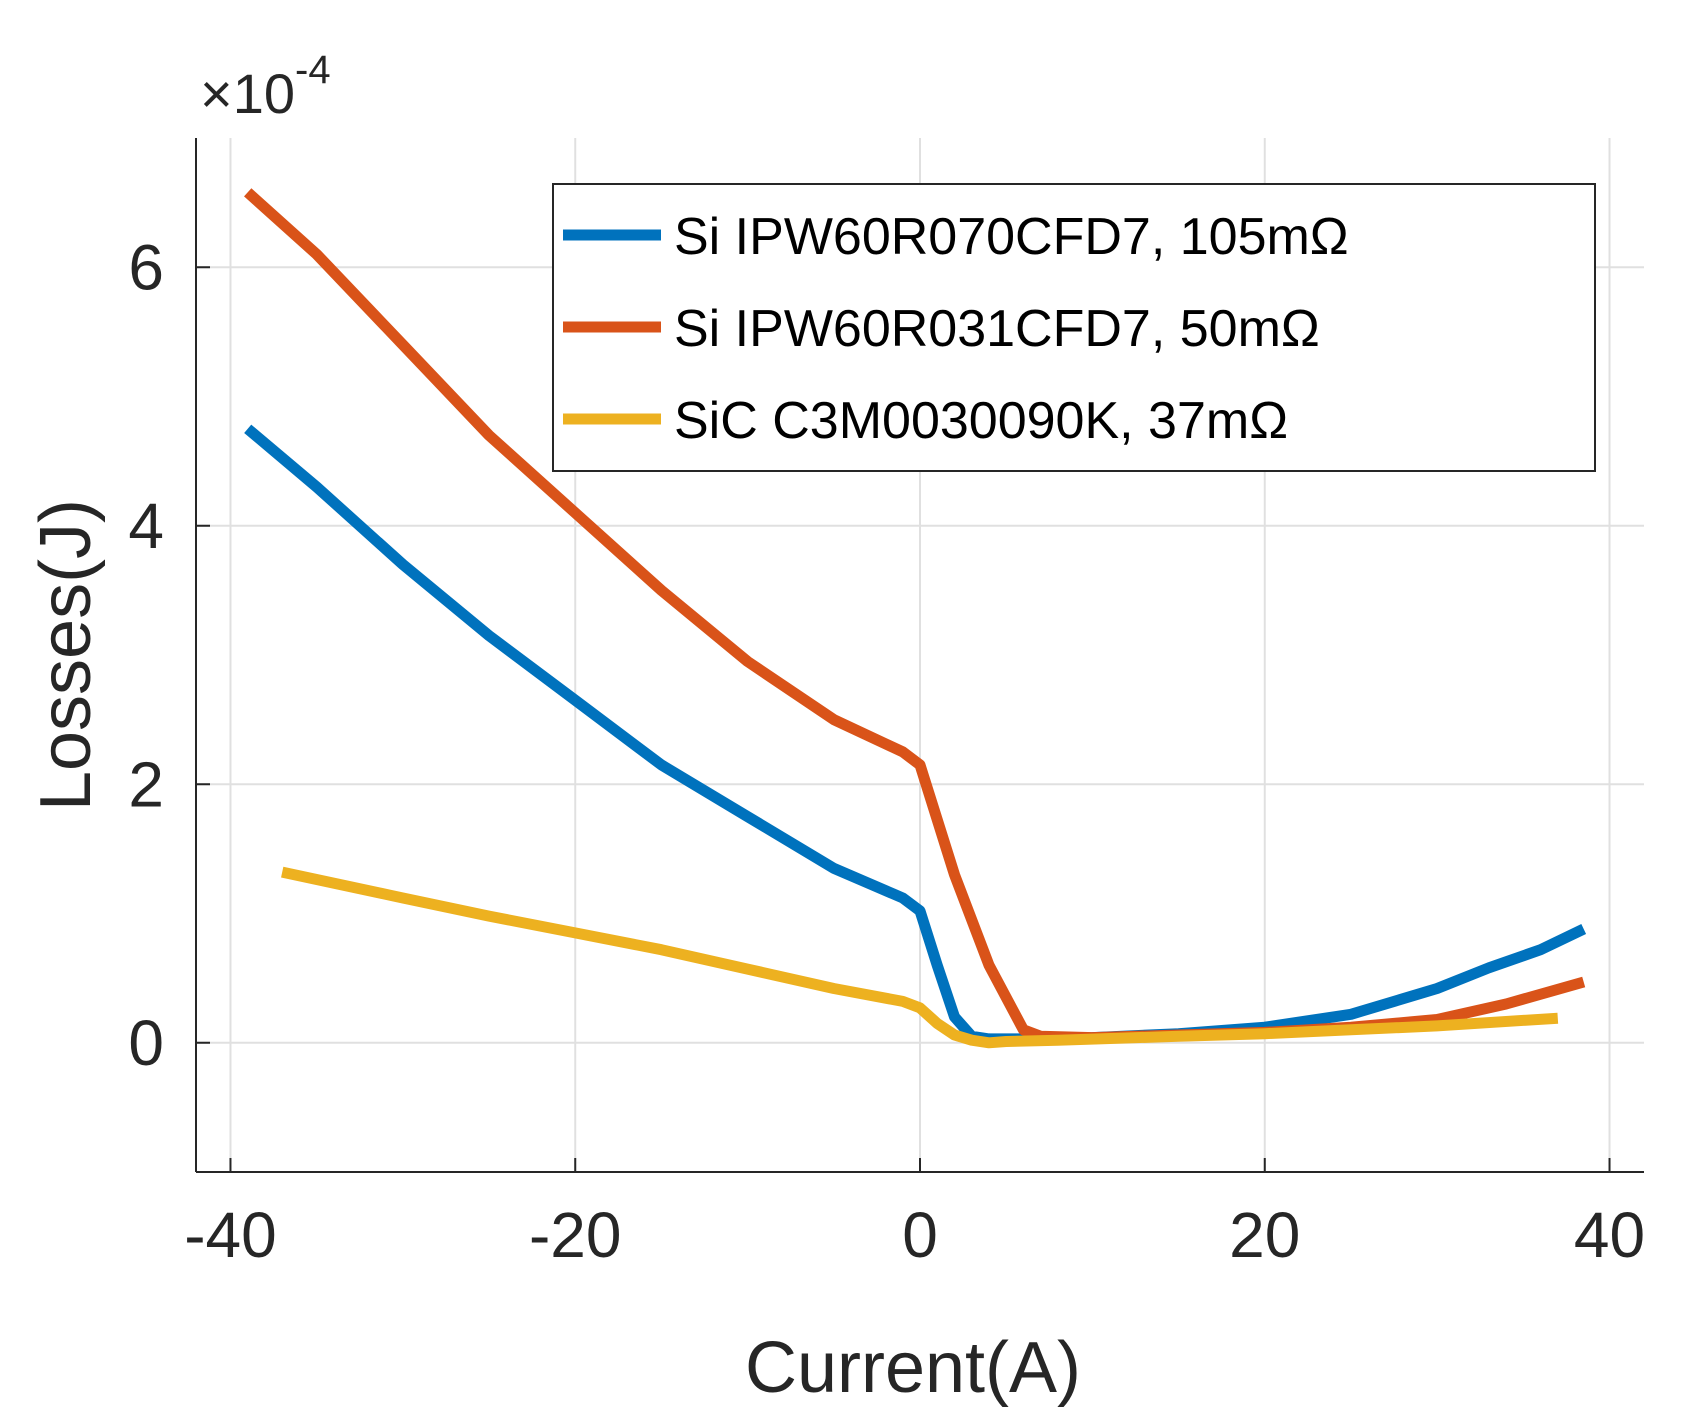 The width and height of the screenshot is (1689, 1422). I want to click on y-tick-label: 6, so click(146, 267).